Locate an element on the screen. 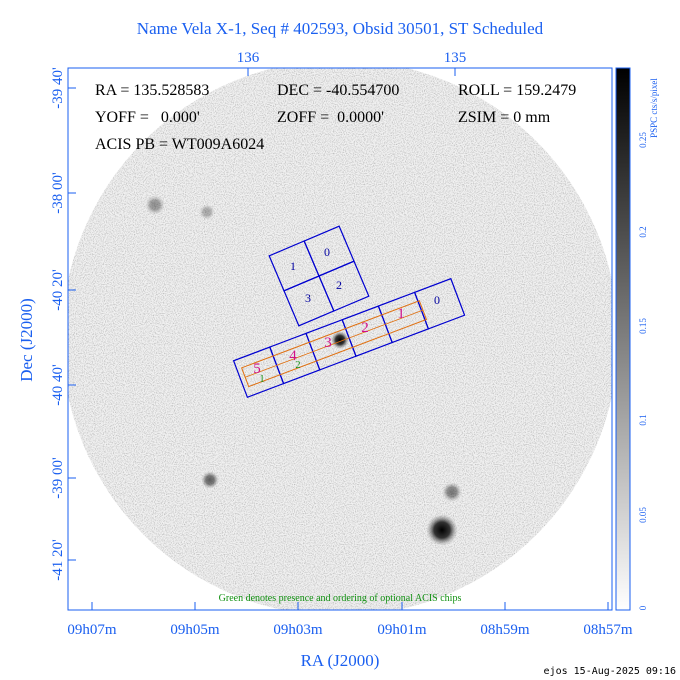  optional-chip-label: 1 is located at coordinates (262, 379).